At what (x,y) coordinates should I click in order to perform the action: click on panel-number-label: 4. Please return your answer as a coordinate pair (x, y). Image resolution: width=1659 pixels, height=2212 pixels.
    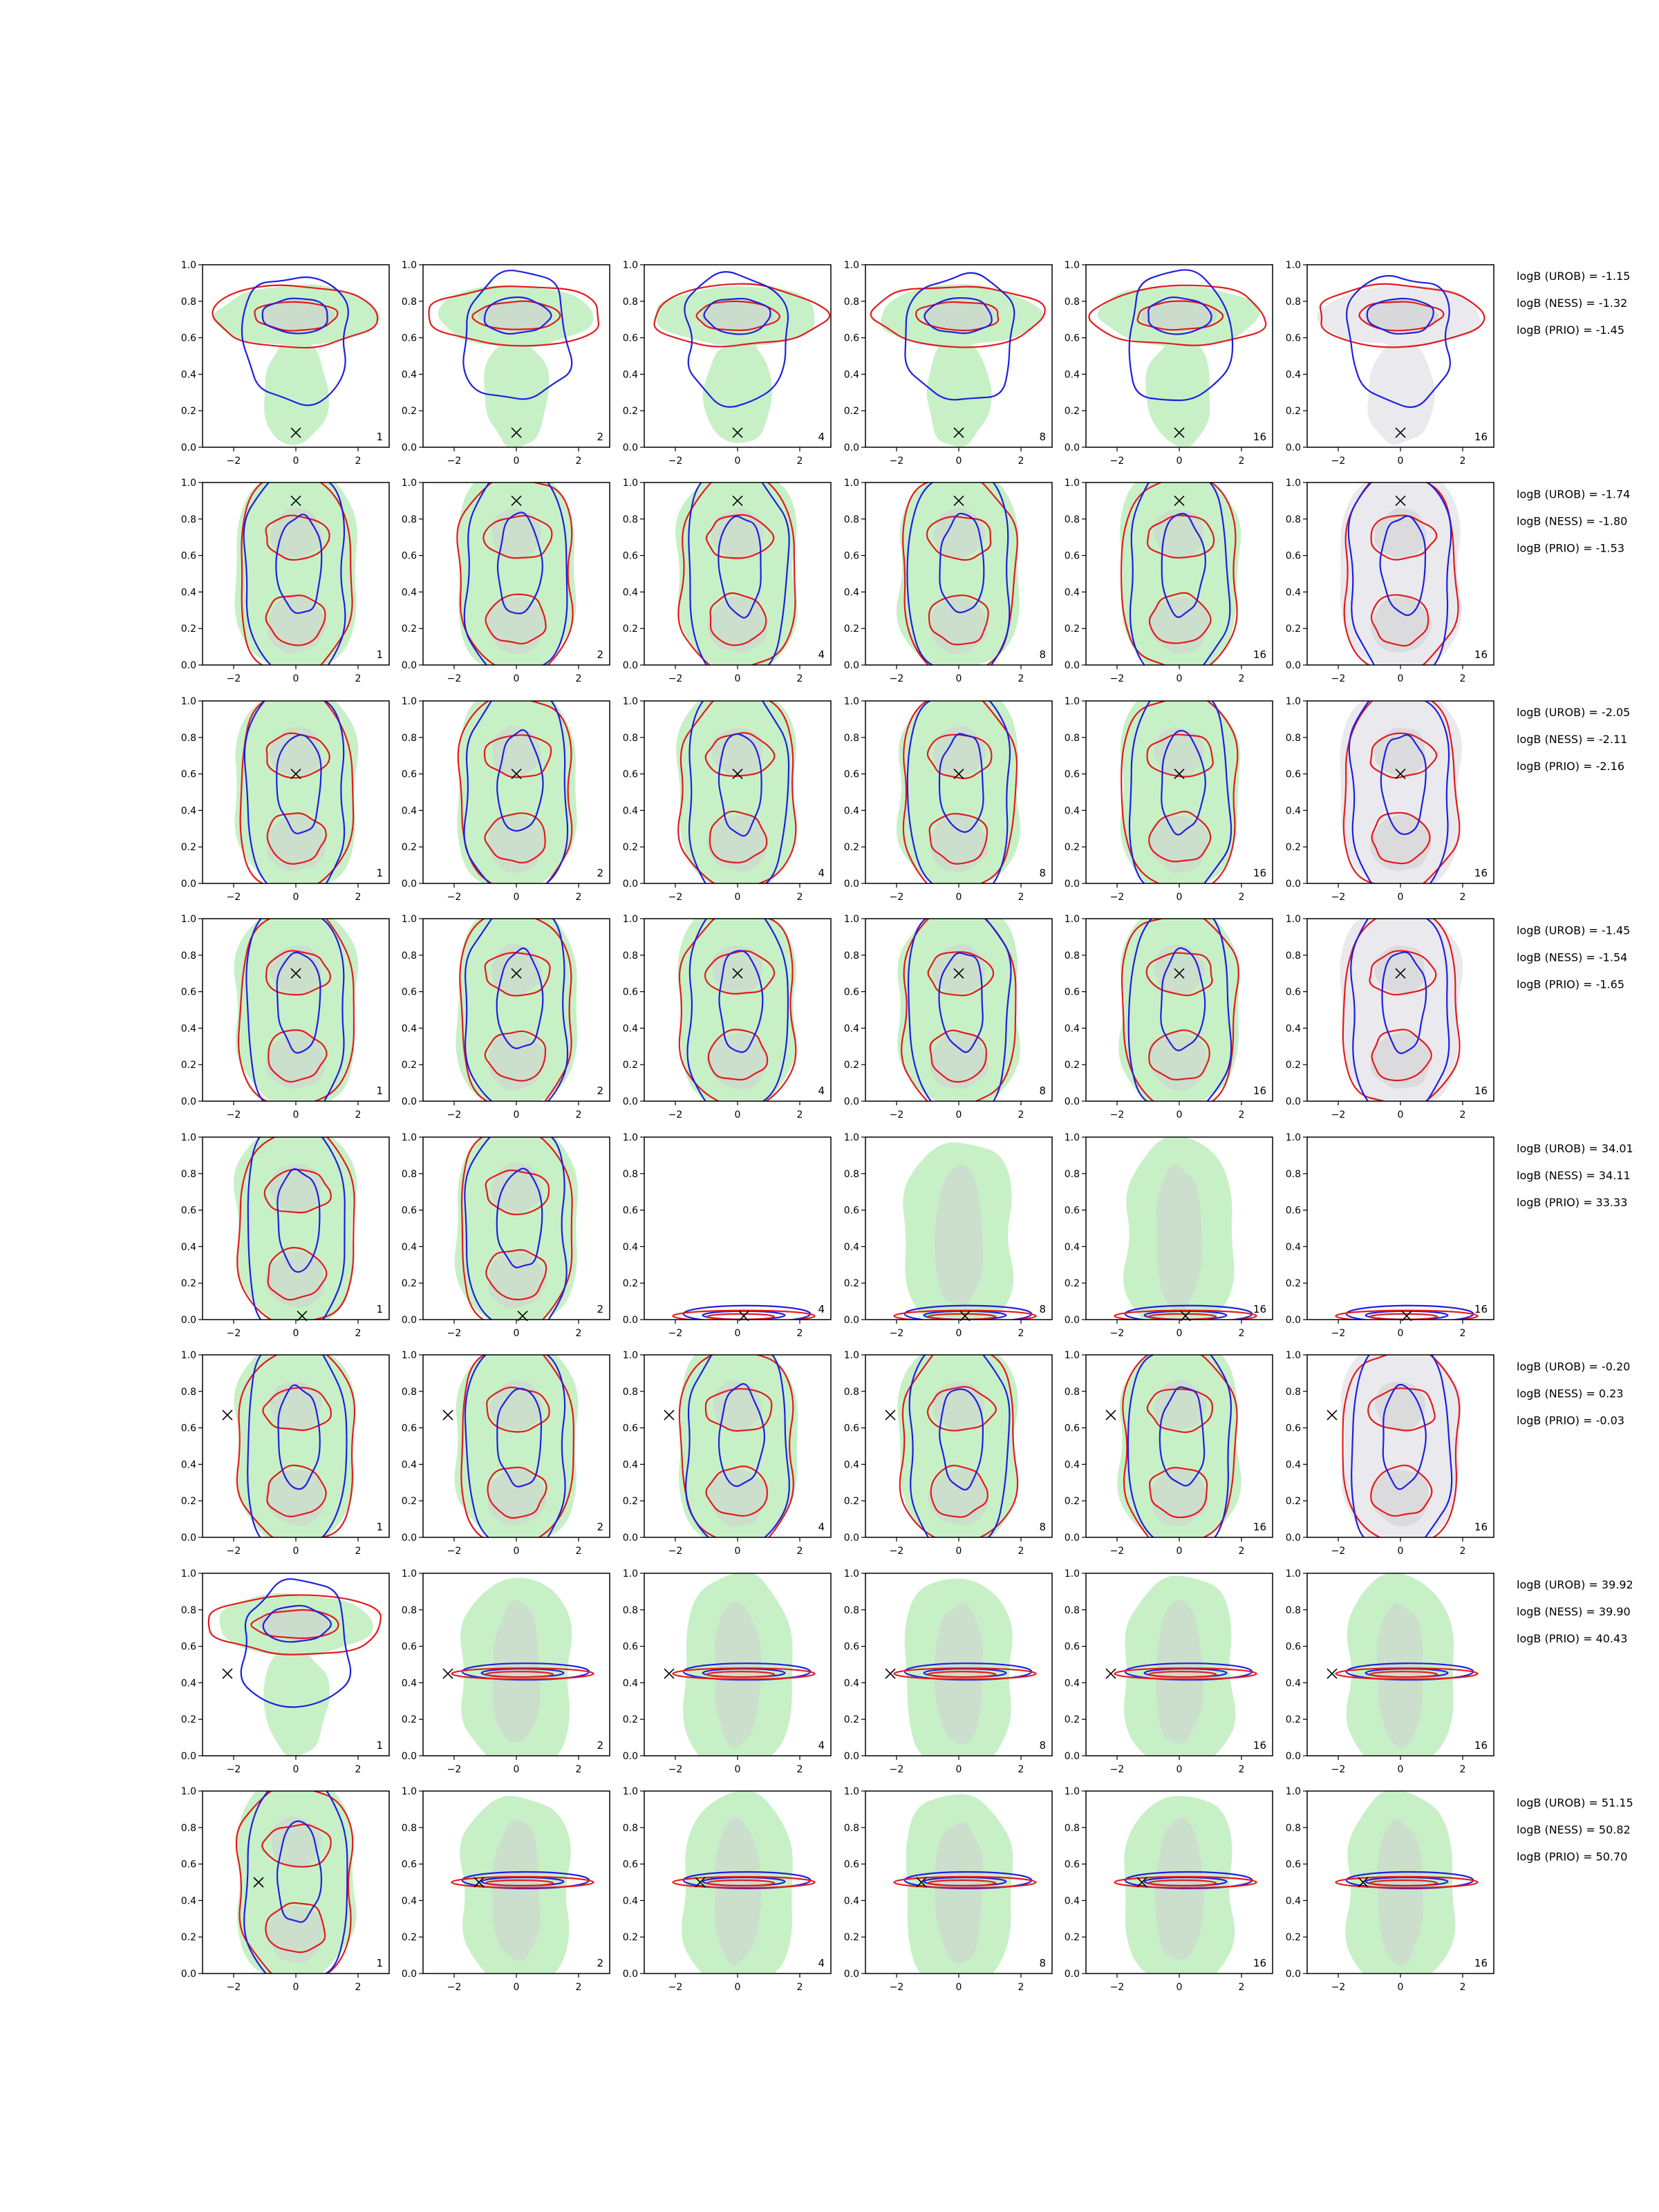
    Looking at the image, I should click on (821, 1527).